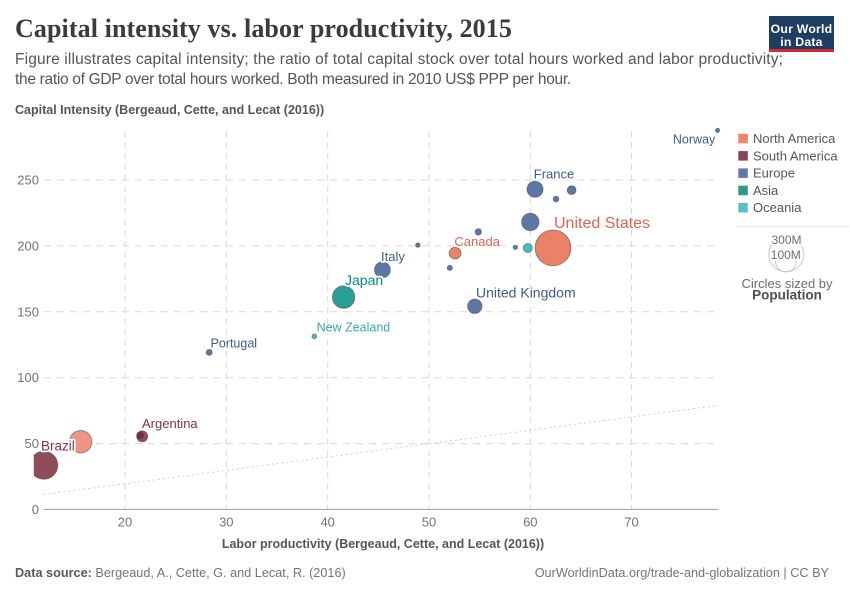 This screenshot has width=850, height=600. I want to click on svg-text: 250, so click(28, 180).